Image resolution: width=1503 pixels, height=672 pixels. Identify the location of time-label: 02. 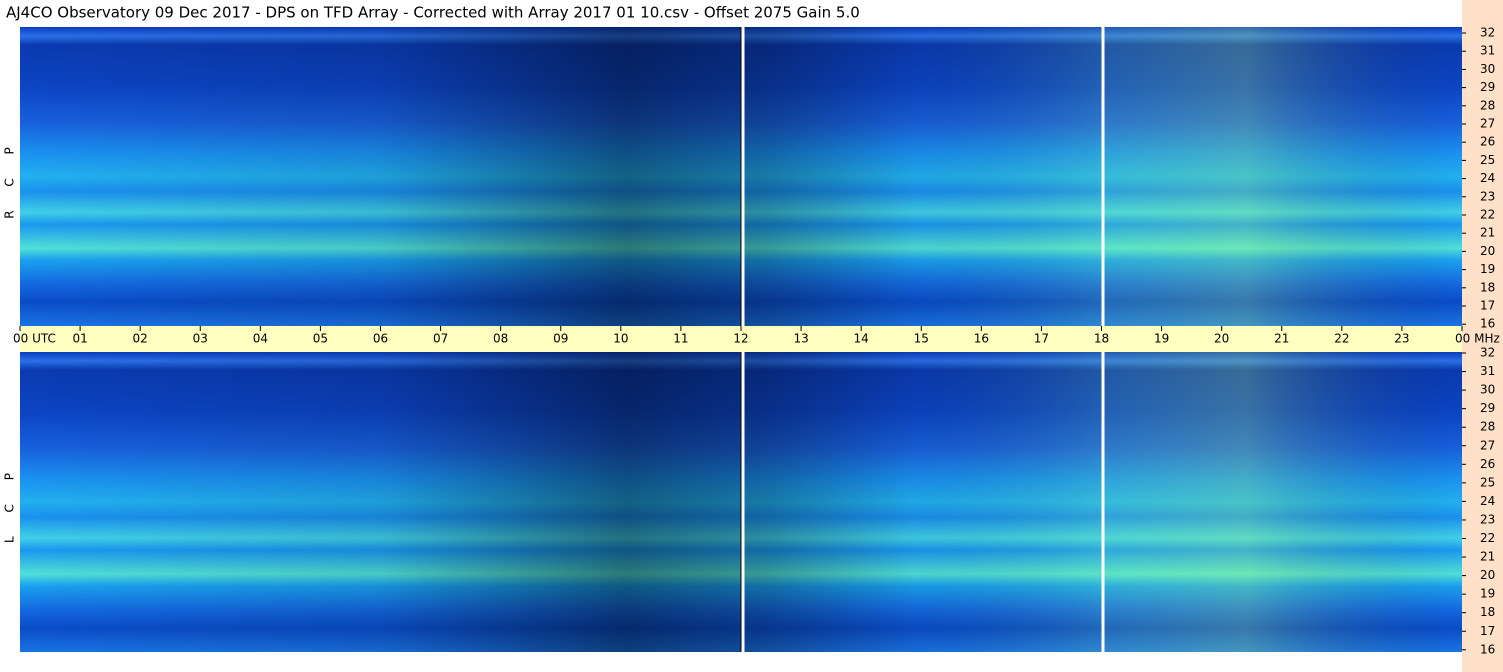
(140, 339).